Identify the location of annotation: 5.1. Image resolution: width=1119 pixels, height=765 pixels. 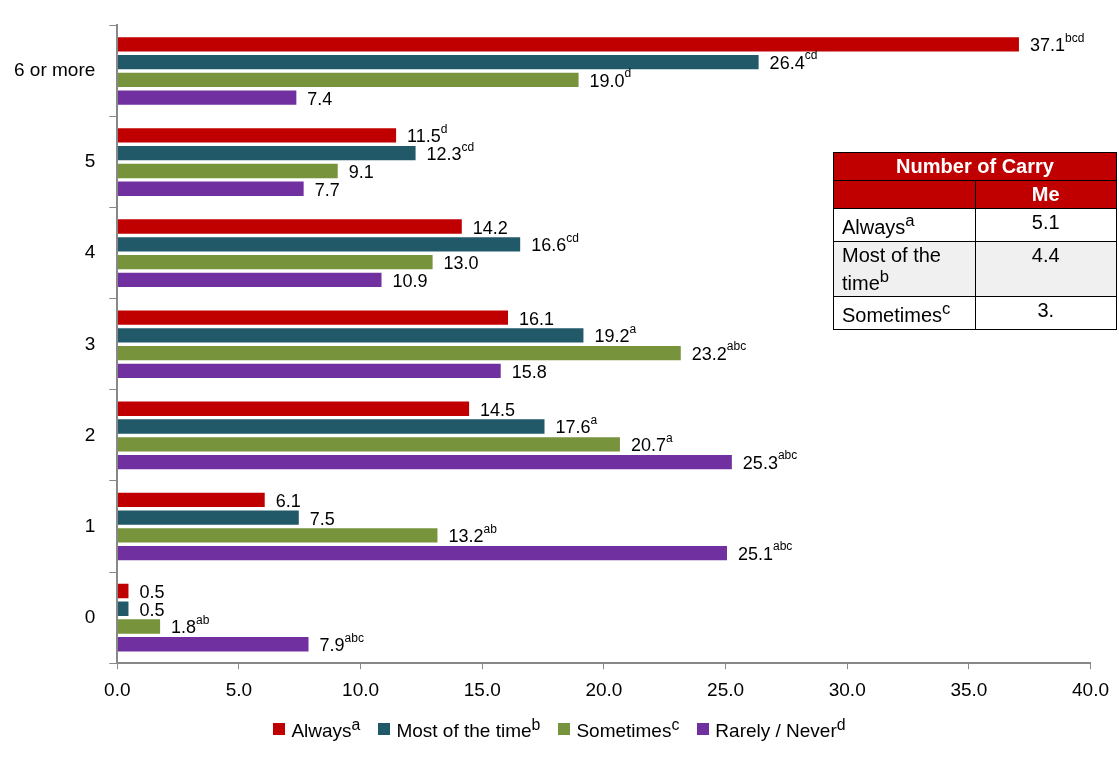
(1046, 225).